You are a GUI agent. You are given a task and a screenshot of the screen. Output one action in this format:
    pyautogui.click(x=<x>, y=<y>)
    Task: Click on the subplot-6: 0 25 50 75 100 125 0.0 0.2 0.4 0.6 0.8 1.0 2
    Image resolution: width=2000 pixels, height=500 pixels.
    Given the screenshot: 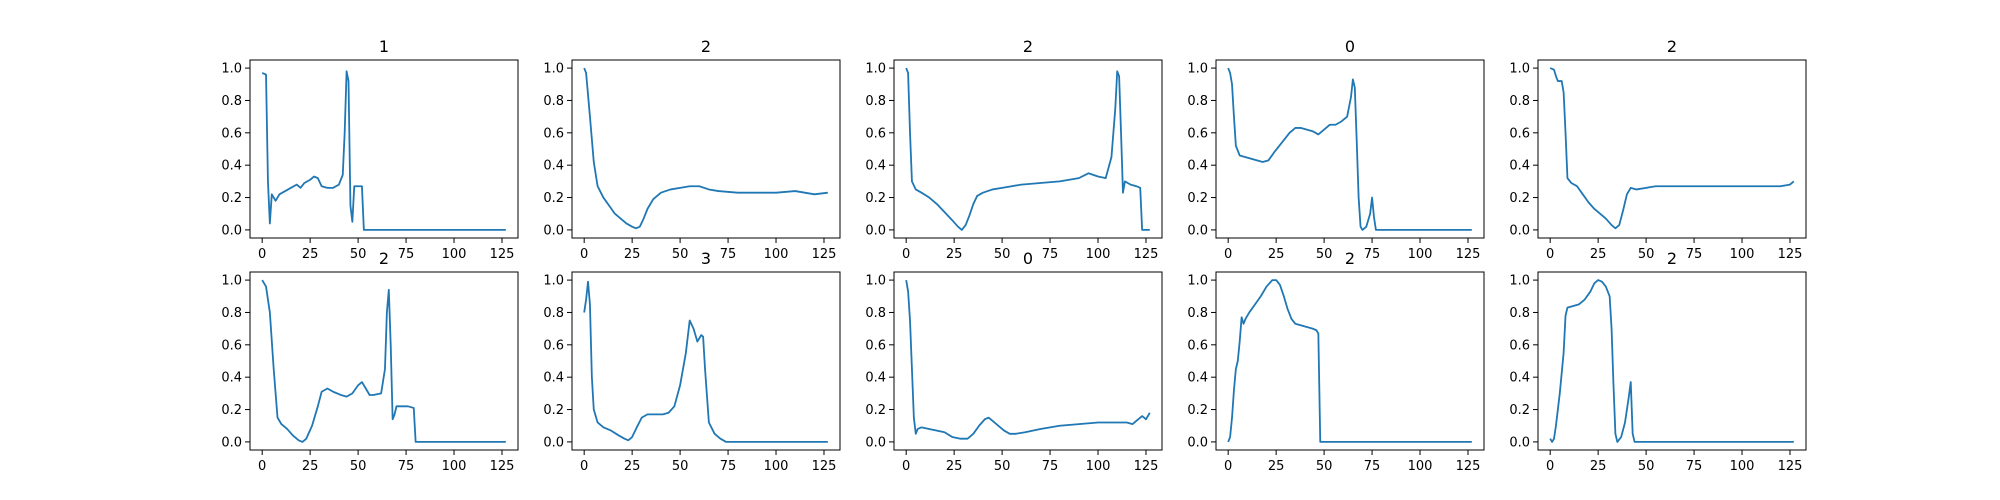 What is the action you would take?
    pyautogui.click(x=370, y=361)
    